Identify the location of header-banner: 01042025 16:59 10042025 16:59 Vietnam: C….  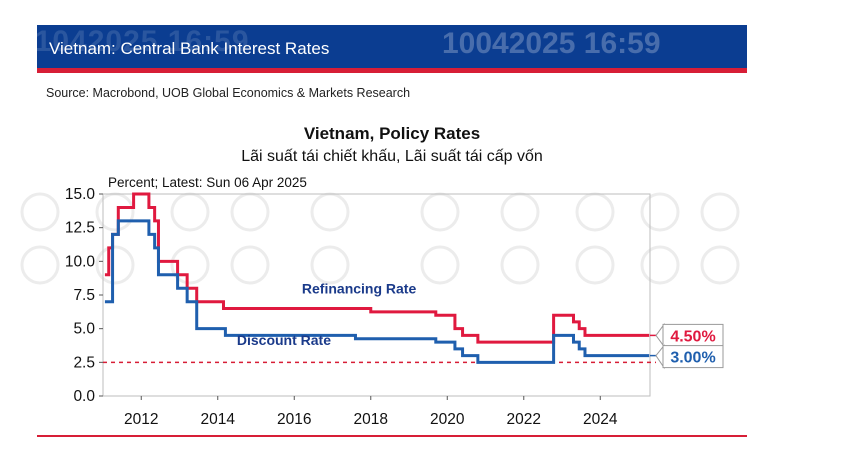
(382, 49).